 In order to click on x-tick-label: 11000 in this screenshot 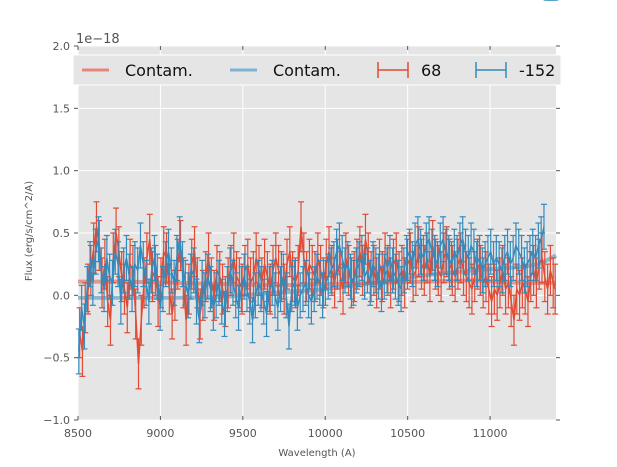, I will do `click(490, 433)`.